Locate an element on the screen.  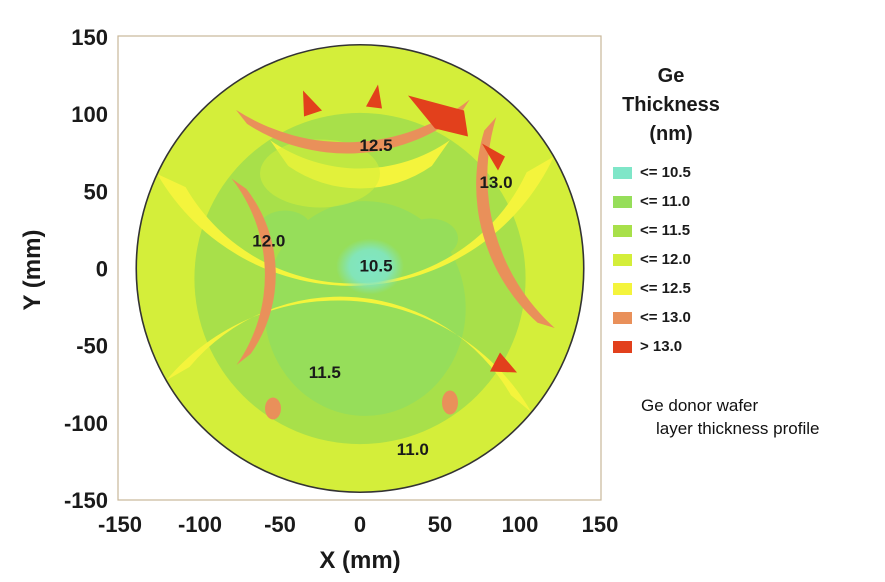
legend-label: <= 10.5 is located at coordinates (665, 172).